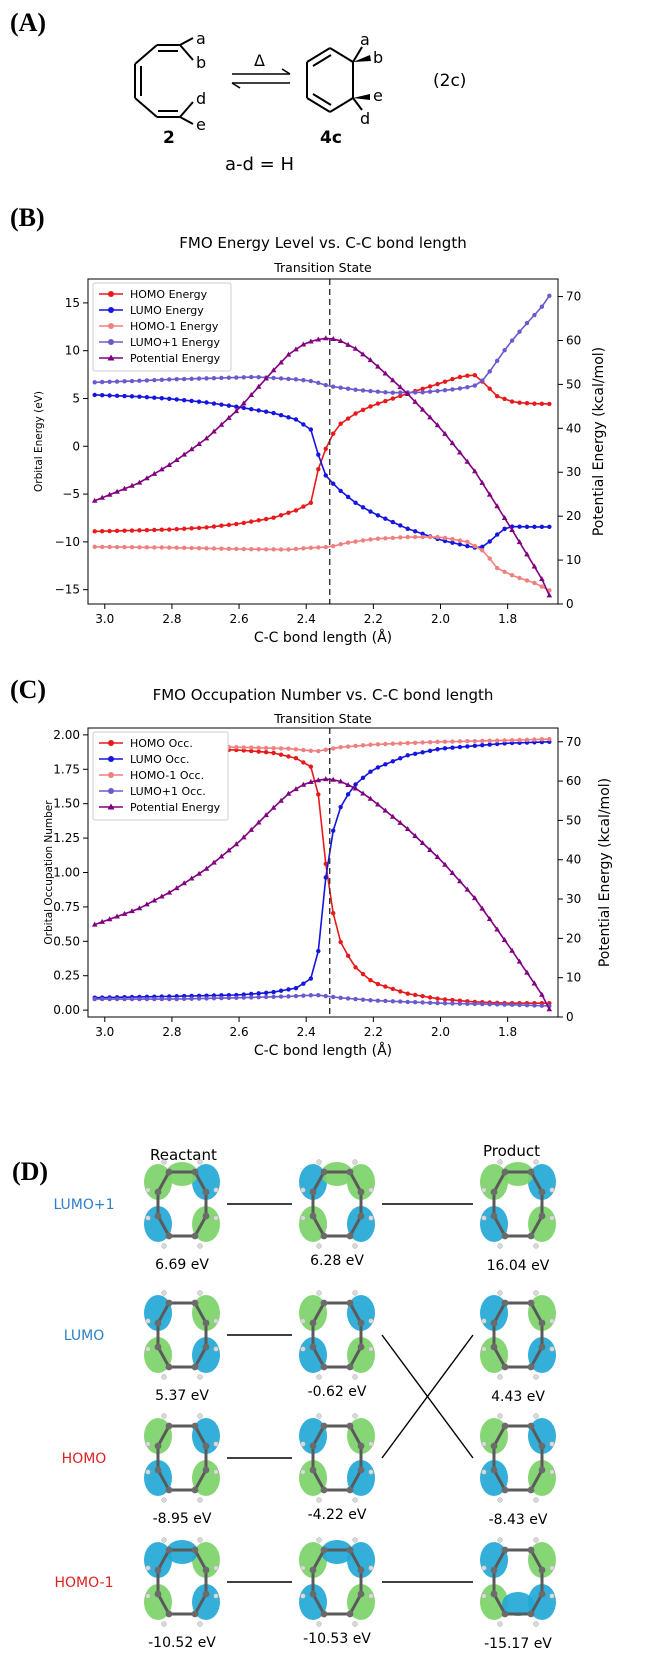 This screenshot has height=1669, width=653. I want to click on chart-c-legend-marker, so click(111, 775).